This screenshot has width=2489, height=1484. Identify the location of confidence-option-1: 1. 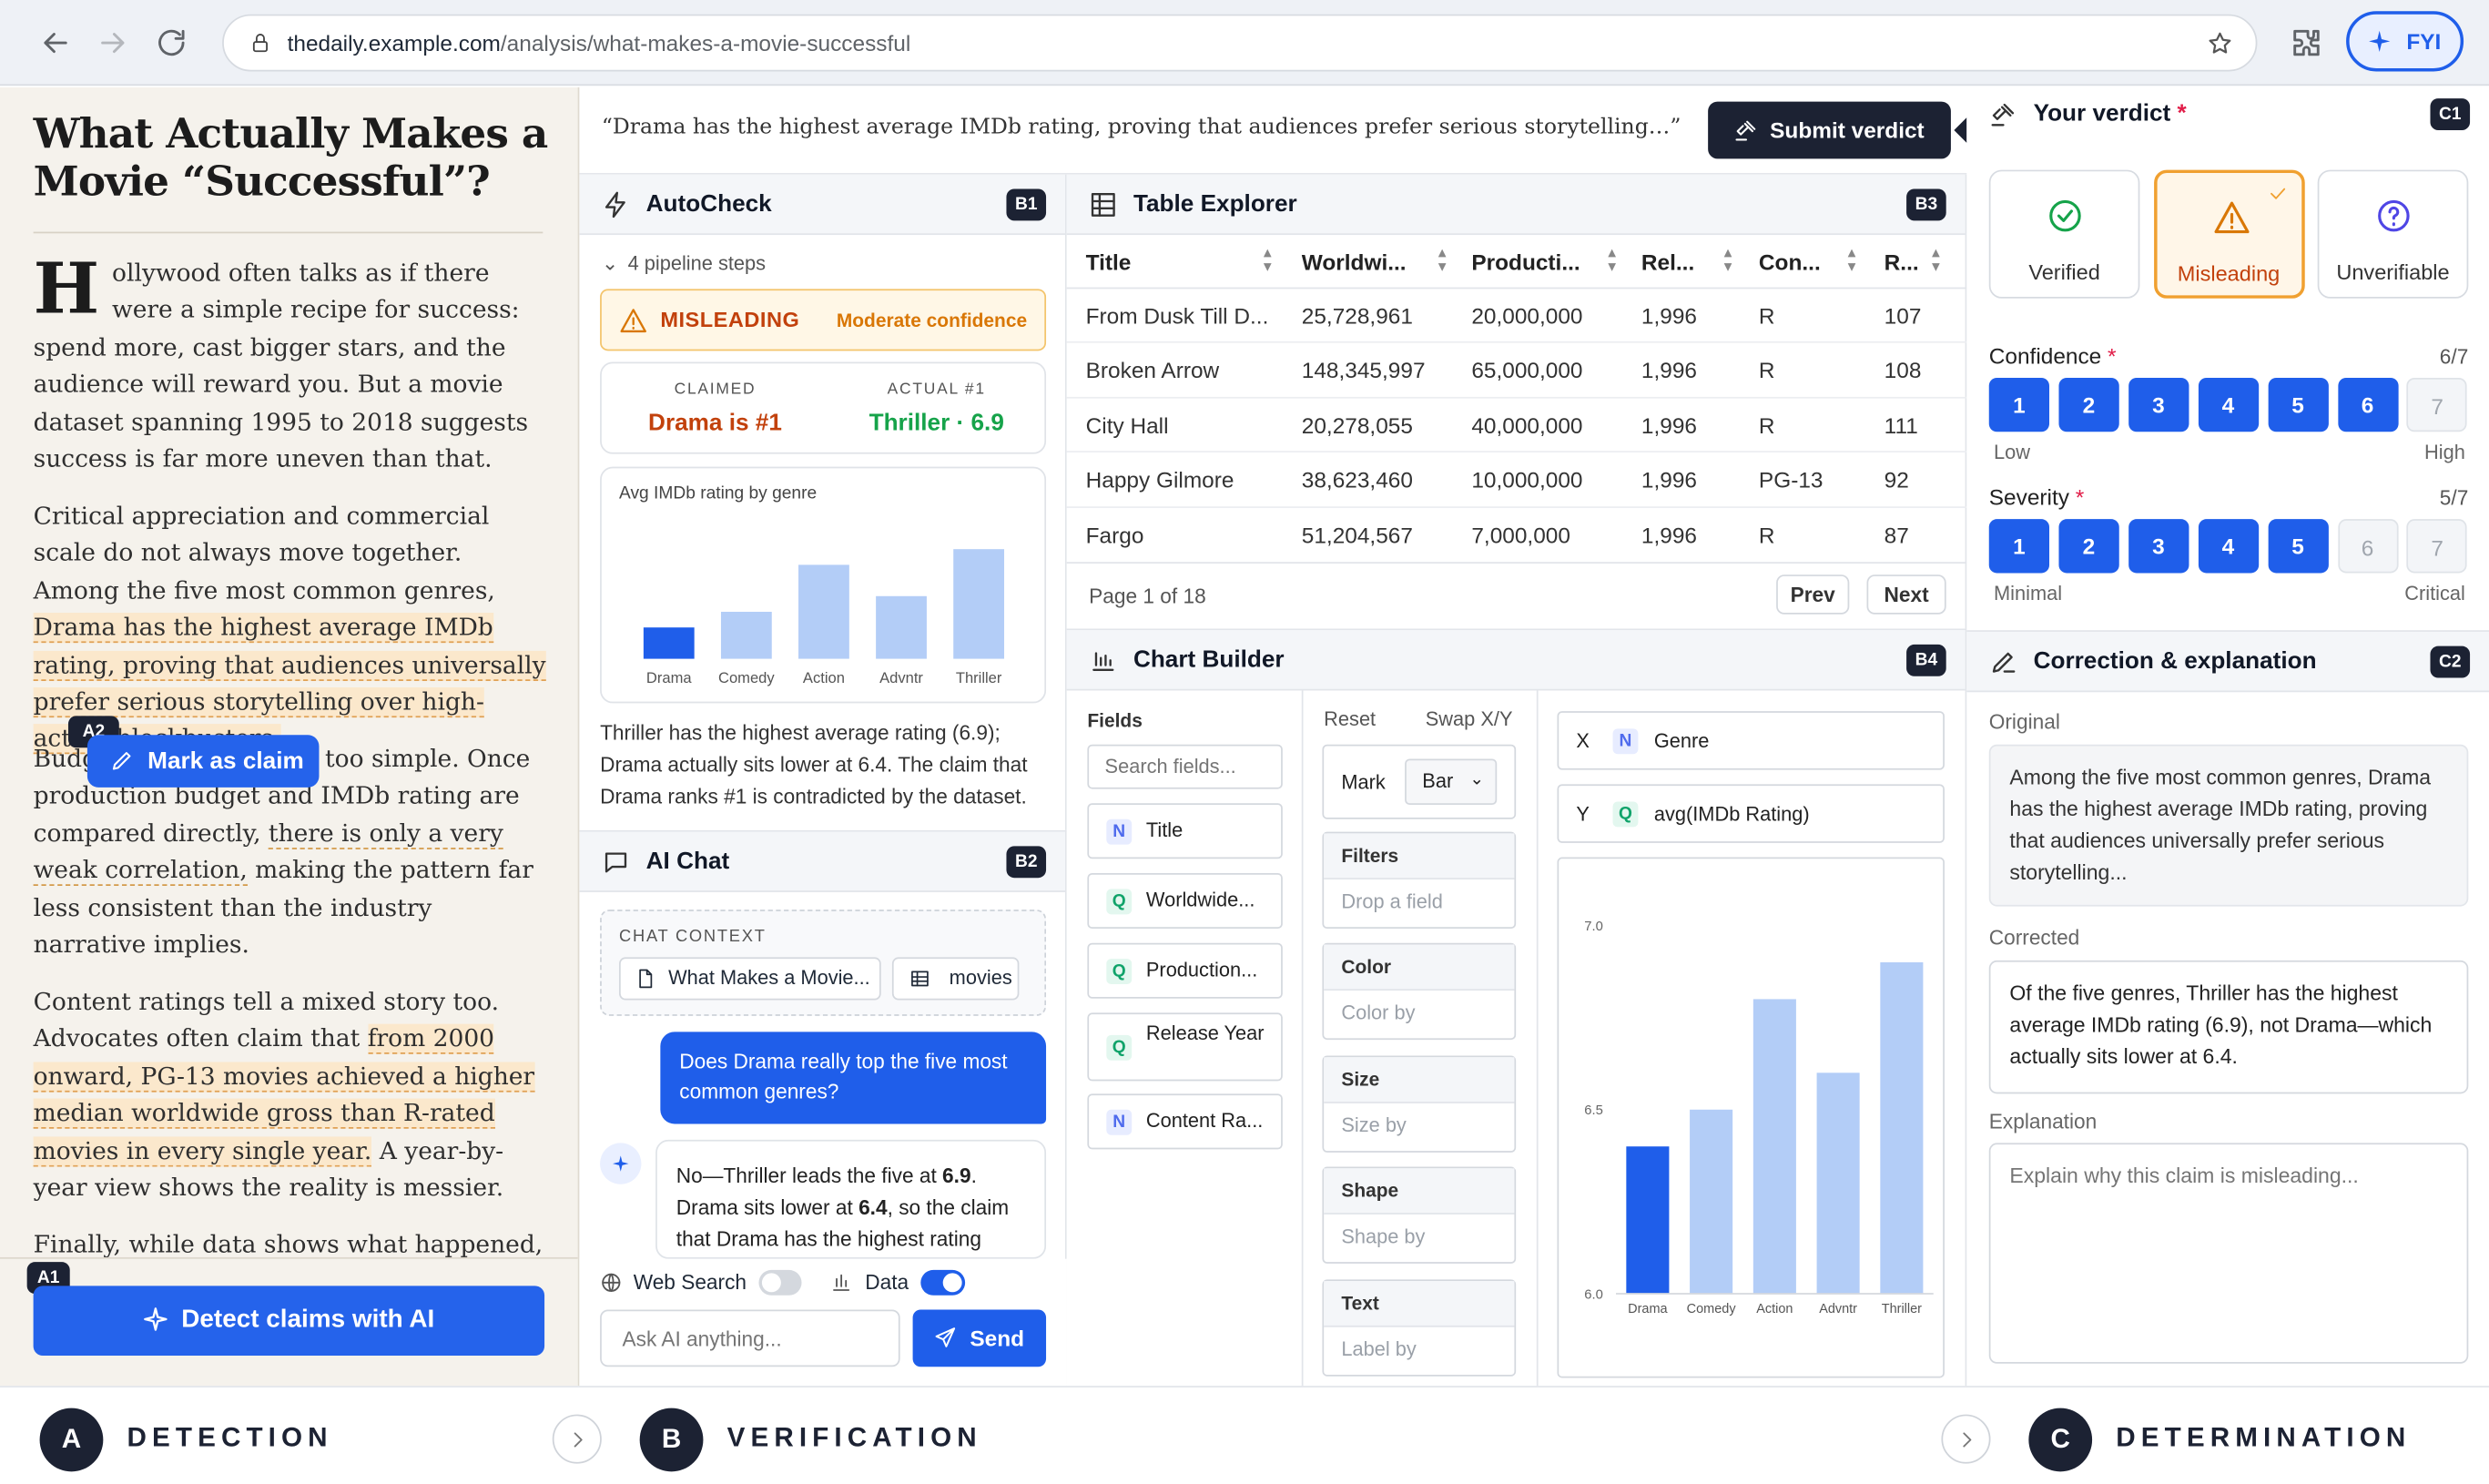
(2019, 404).